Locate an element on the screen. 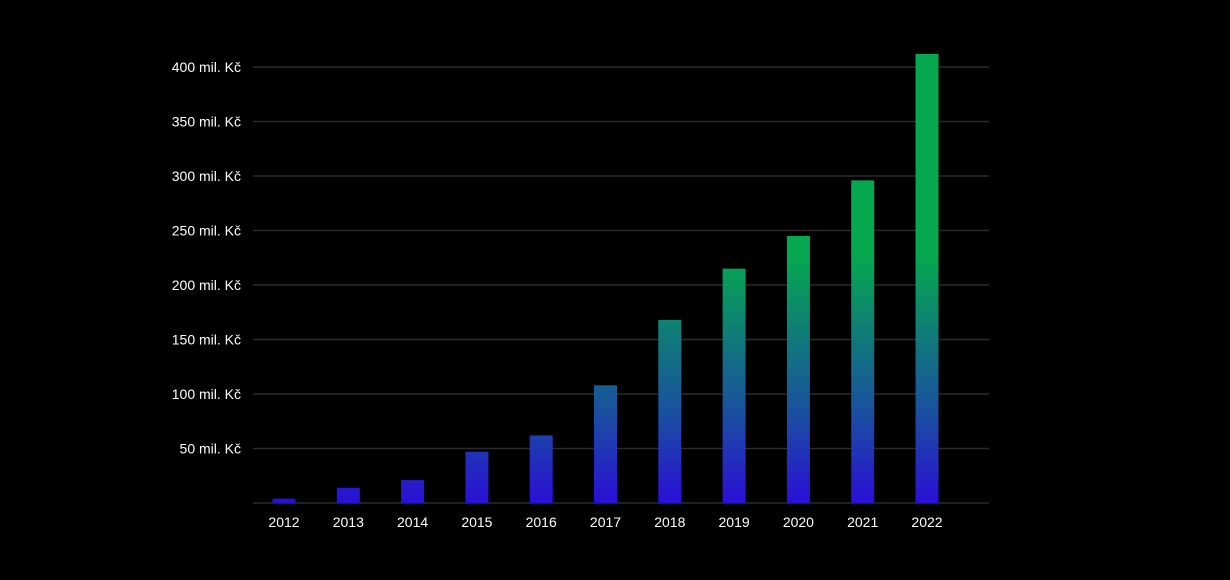  bar-2013 is located at coordinates (348, 495).